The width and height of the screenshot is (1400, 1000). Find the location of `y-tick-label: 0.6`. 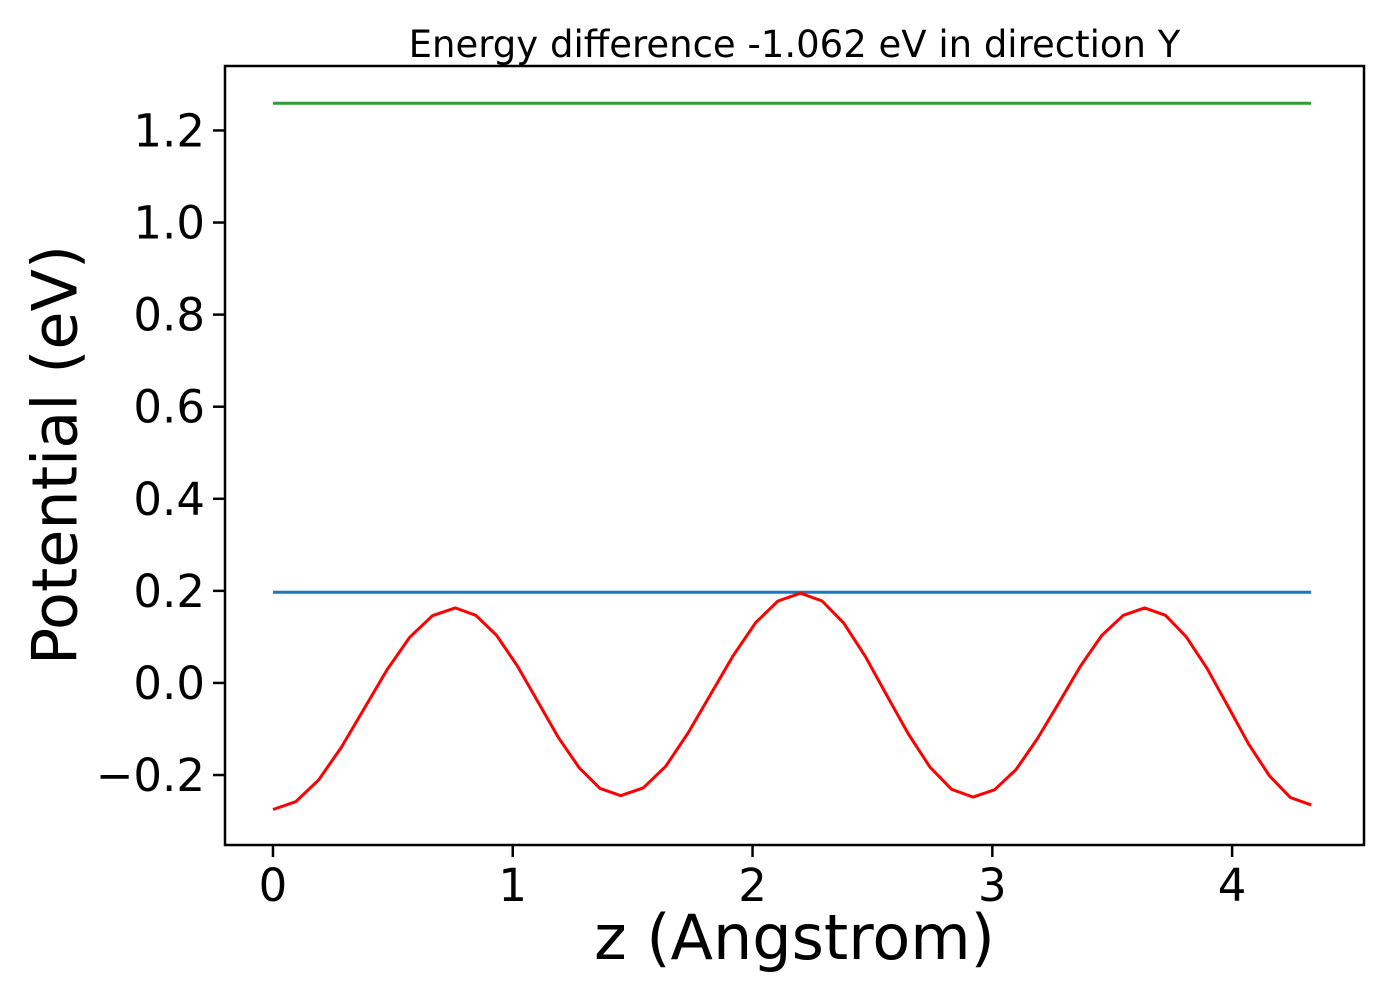

y-tick-label: 0.6 is located at coordinates (169, 407).